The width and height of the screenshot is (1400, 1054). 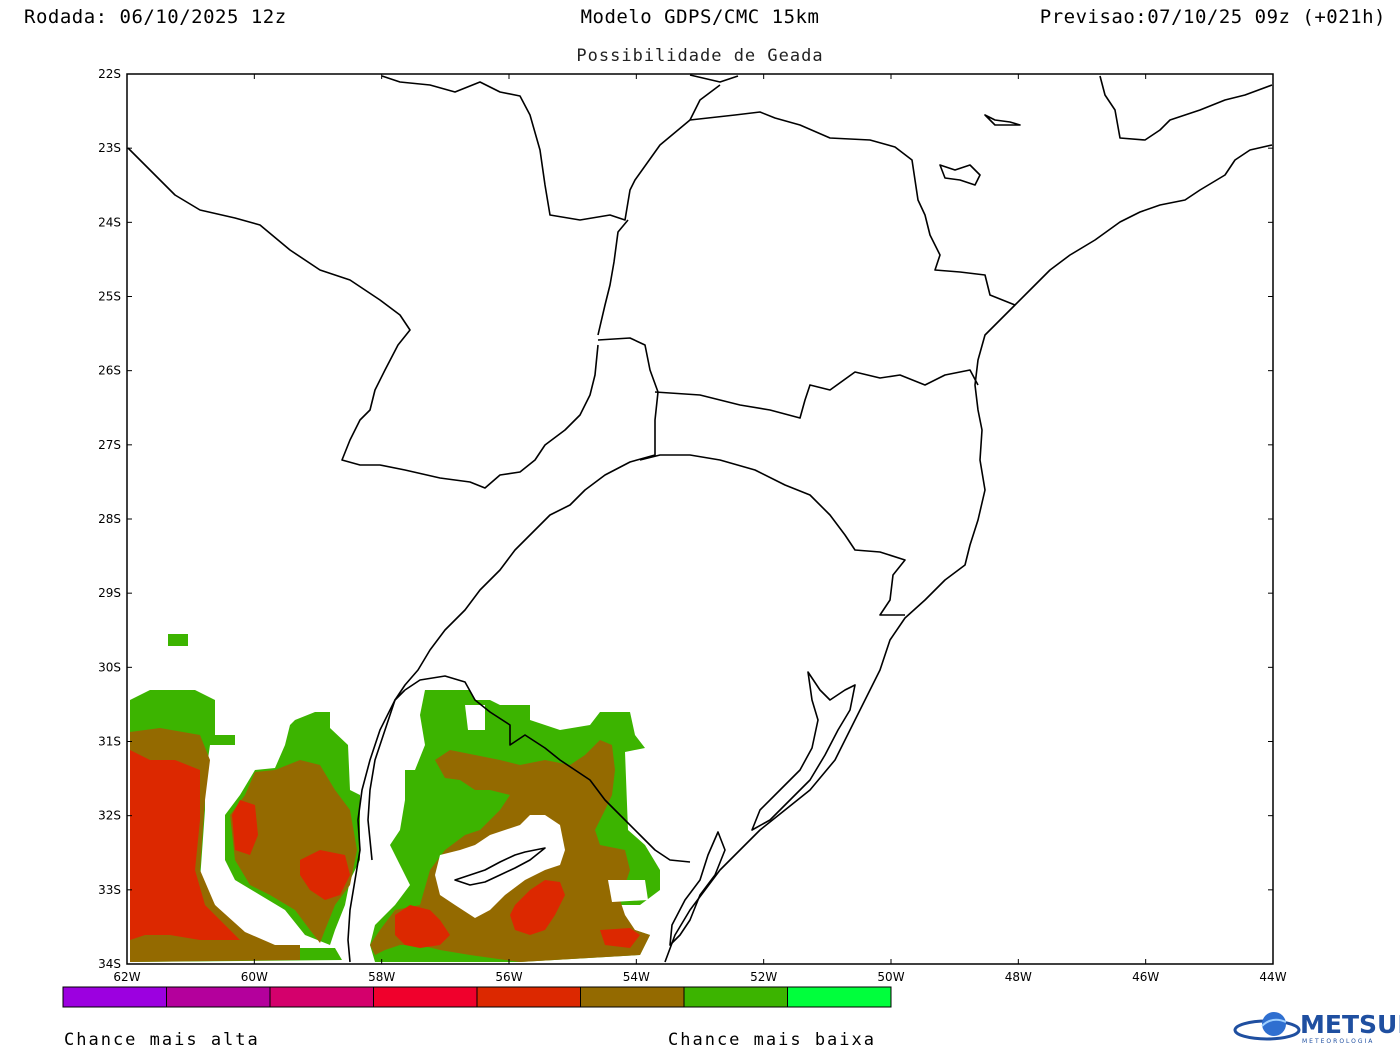 I want to click on lat-label-31S: 31S, so click(x=109, y=742).